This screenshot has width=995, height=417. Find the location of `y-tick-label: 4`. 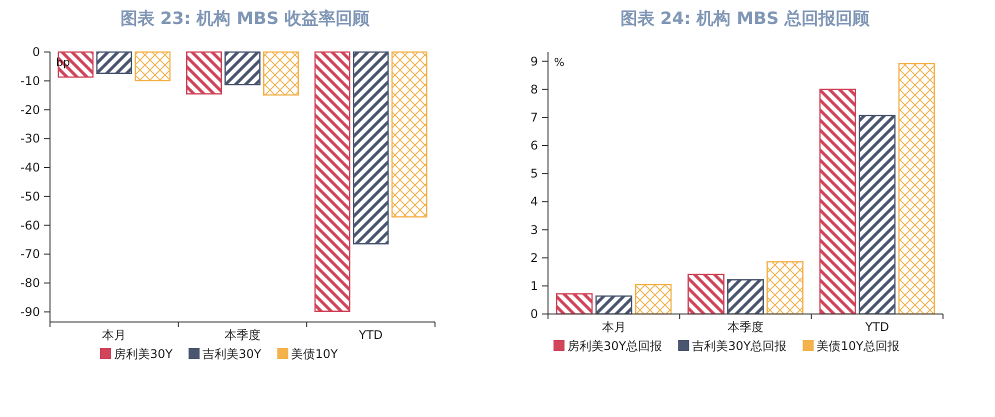

y-tick-label: 4 is located at coordinates (534, 201).